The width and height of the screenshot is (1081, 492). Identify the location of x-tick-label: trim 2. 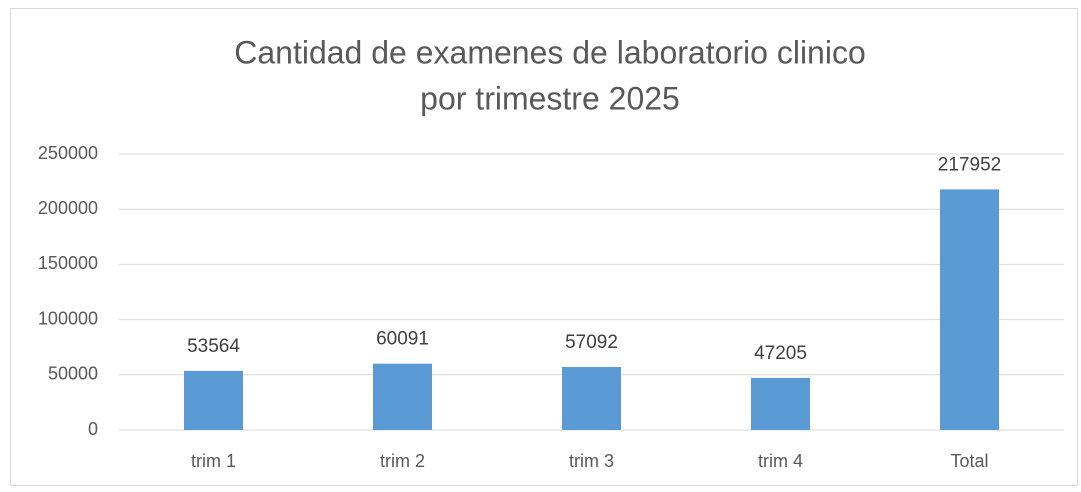
(402, 461).